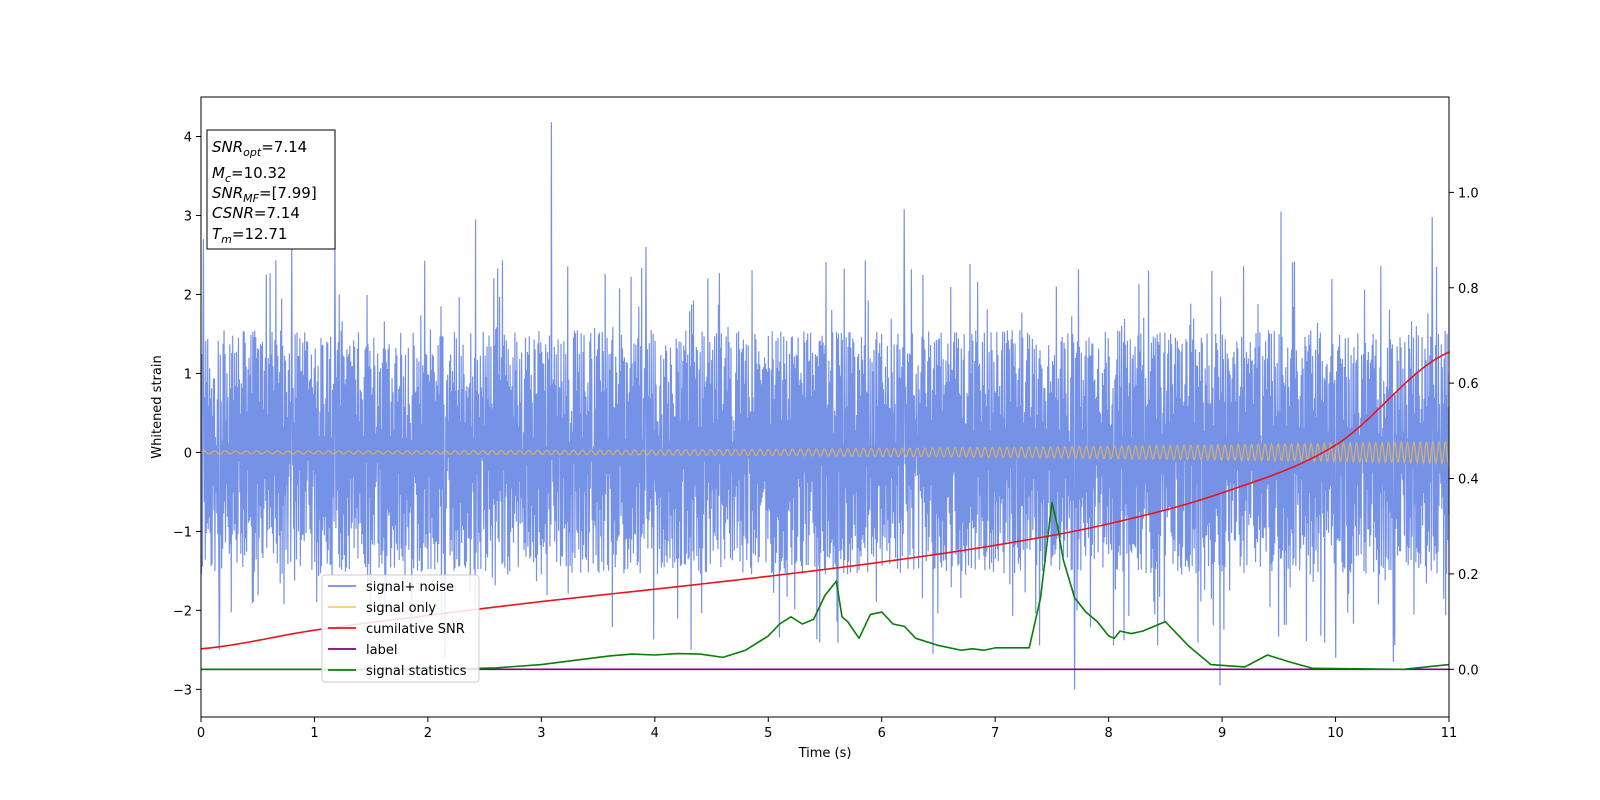  Describe the element at coordinates (1468, 289) in the screenshot. I see `y2-tick-label: 0.8` at that location.